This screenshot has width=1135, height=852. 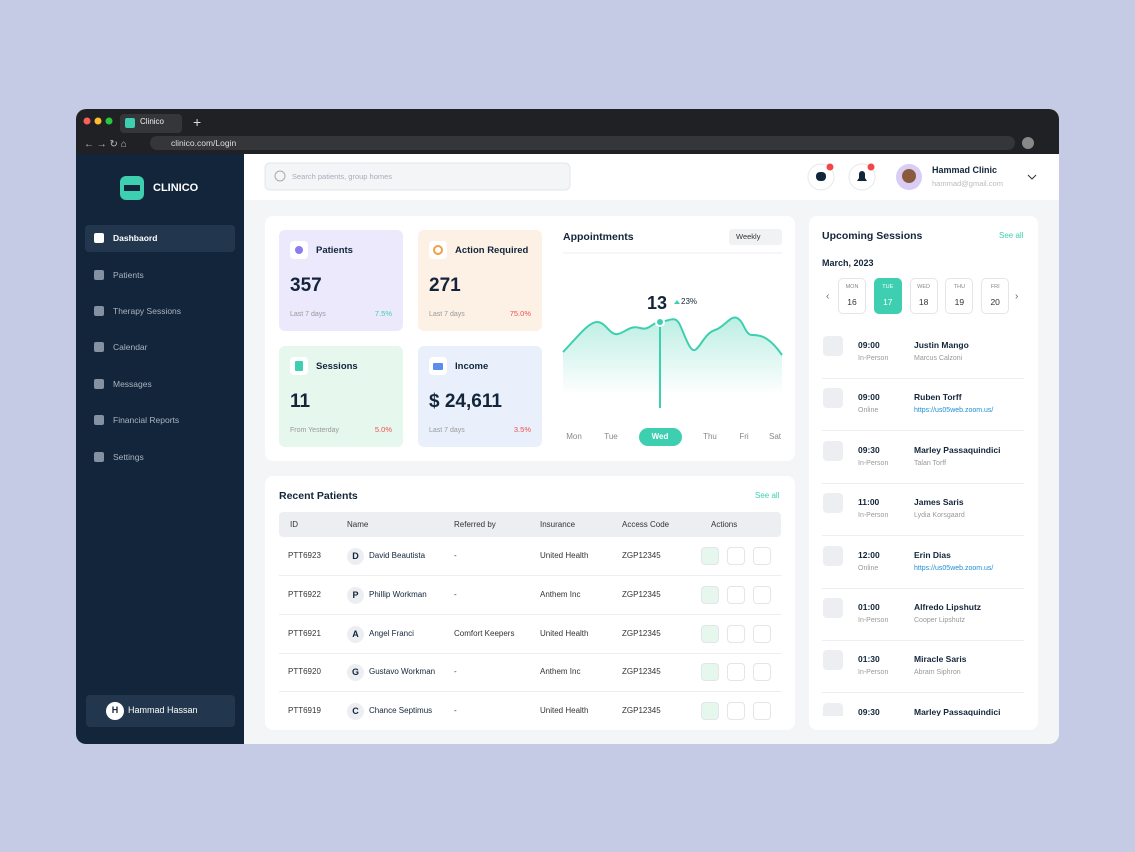 I want to click on user-initial: H, so click(x=115, y=710).